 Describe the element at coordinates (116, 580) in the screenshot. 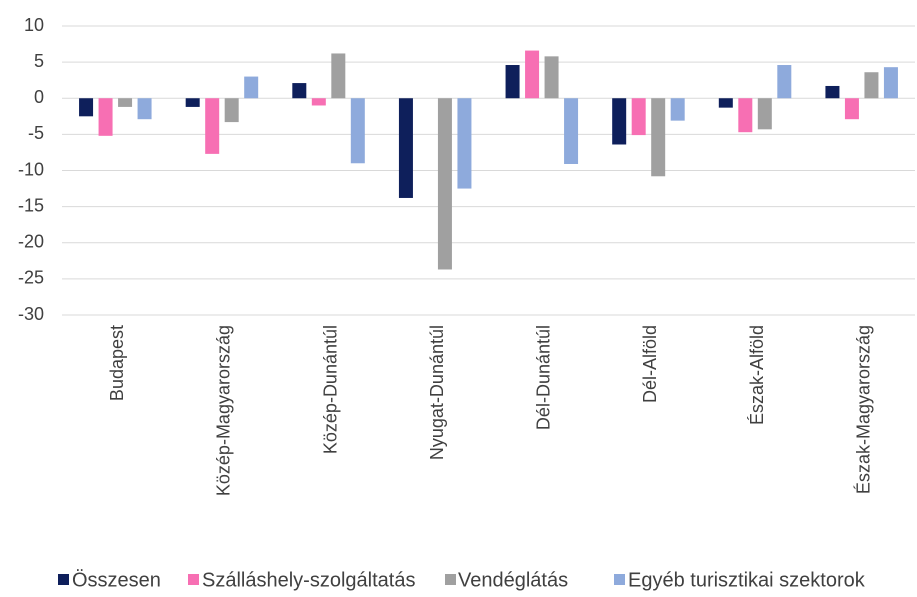

I see `legend-label: Összesen` at that location.